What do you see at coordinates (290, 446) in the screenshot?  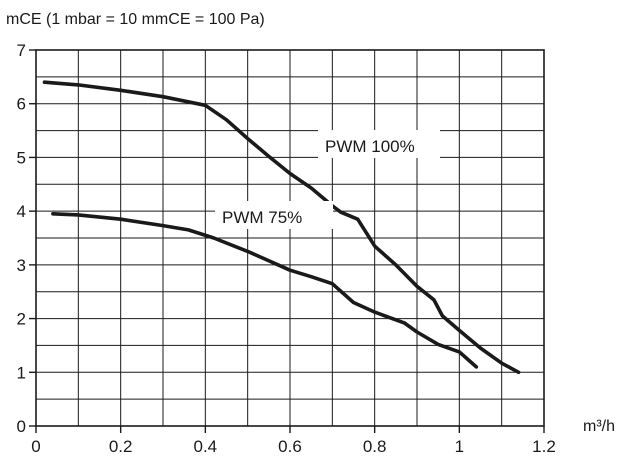 I see `x-tick-label: 0.6` at bounding box center [290, 446].